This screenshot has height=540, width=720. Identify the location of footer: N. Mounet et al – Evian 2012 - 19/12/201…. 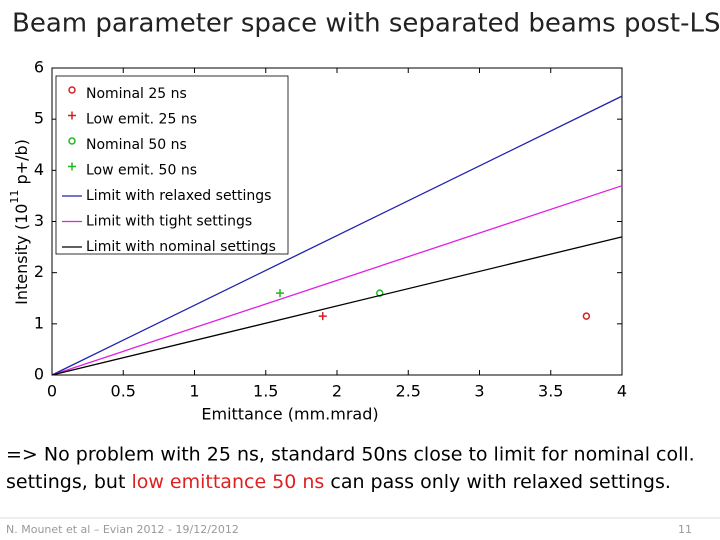
(122, 529).